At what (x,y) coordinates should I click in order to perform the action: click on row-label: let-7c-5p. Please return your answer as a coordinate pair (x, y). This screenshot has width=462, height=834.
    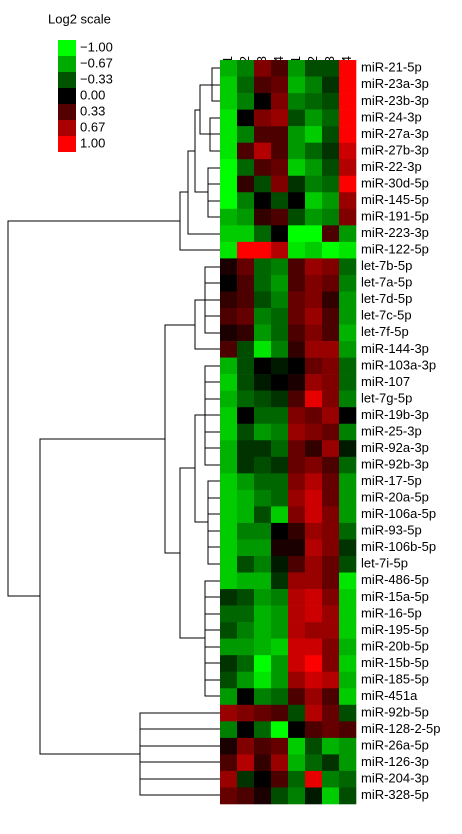
    Looking at the image, I should click on (386, 315).